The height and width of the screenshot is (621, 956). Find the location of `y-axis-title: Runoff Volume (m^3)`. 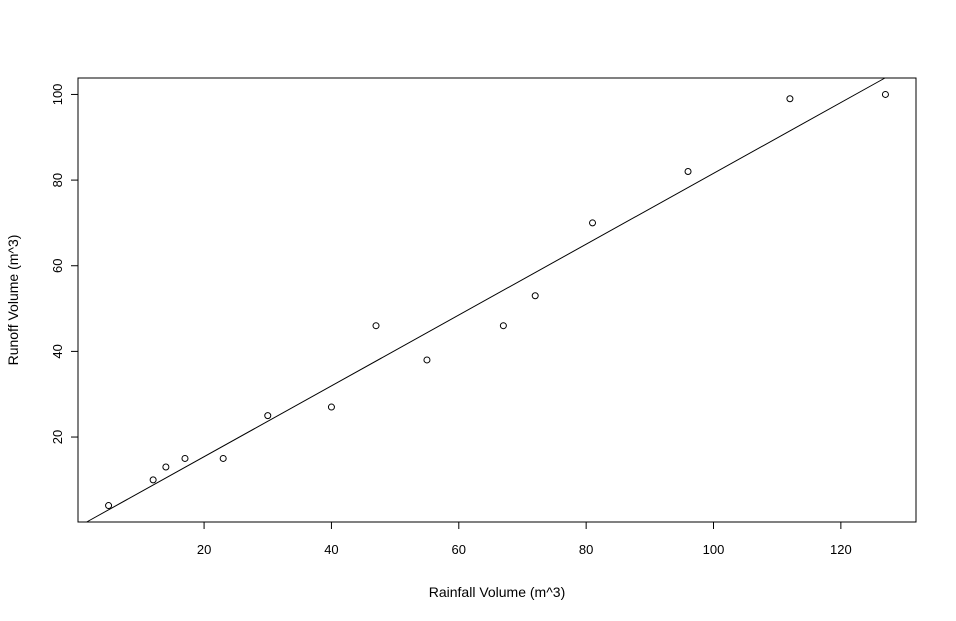

y-axis-title: Runoff Volume (m^3) is located at coordinates (13, 300).